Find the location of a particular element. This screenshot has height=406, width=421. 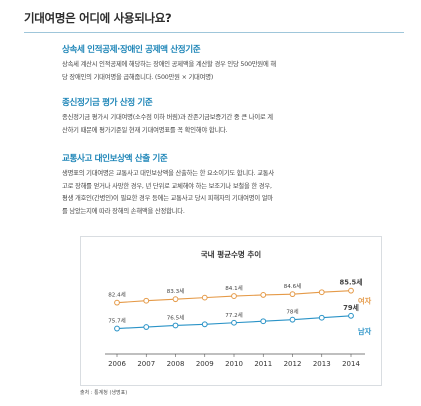

body-line: 산하기 때문에 평가기준일 현재 기대여명표를 꼭 확인해야 합니다. is located at coordinates (145, 130).